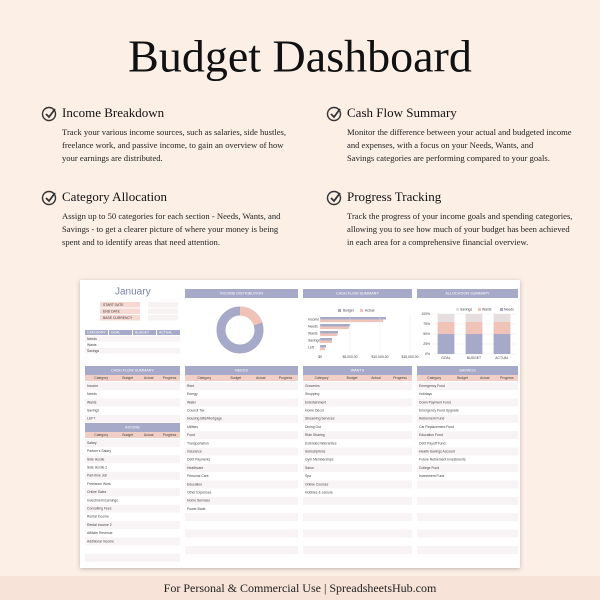  What do you see at coordinates (315, 451) in the screenshot?
I see `row-label: Subscriptions` at bounding box center [315, 451].